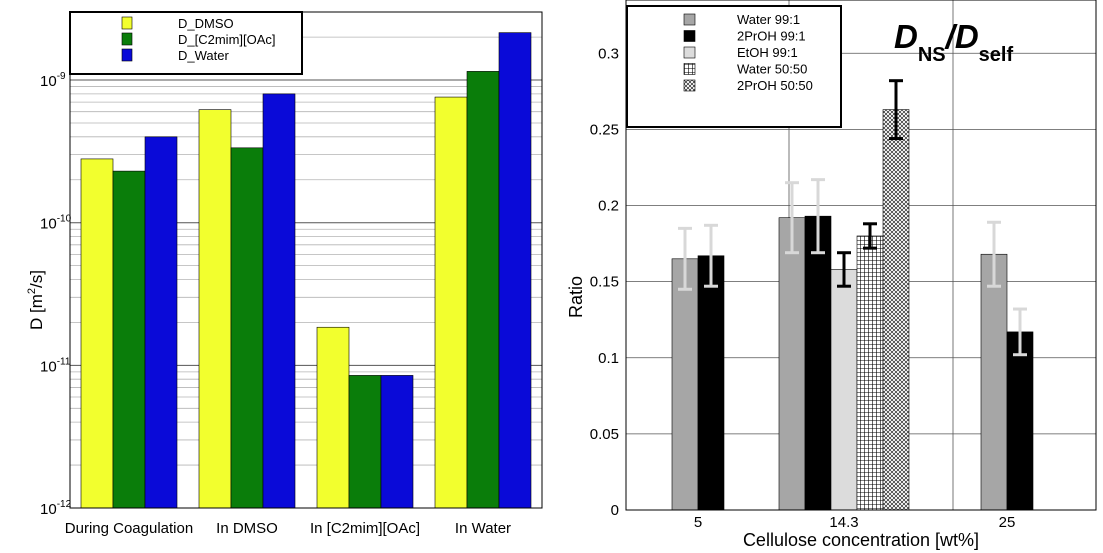  Describe the element at coordinates (64, 504) in the screenshot. I see `tick-exponent: -12` at that location.